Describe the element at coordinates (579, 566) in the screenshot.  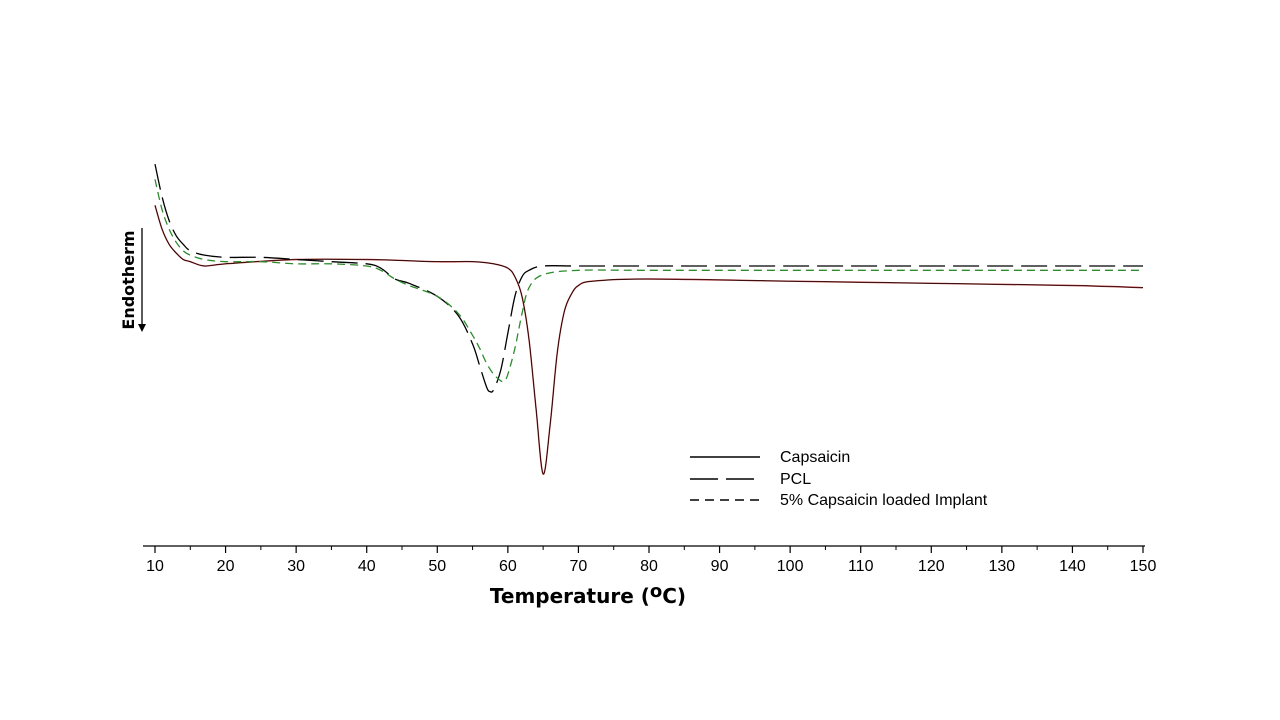
I see `x-tick-label: 70` at that location.